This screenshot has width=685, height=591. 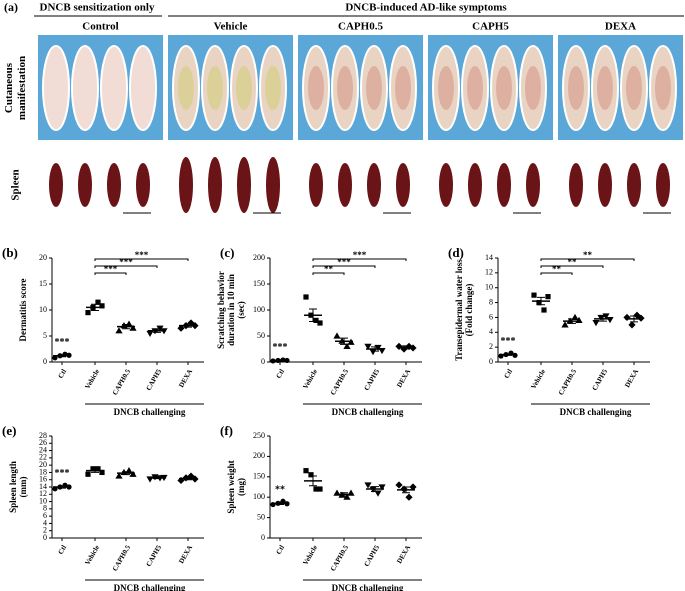 What do you see at coordinates (97, 8) in the screenshot?
I see `header-left: DNCB sensitization only` at bounding box center [97, 8].